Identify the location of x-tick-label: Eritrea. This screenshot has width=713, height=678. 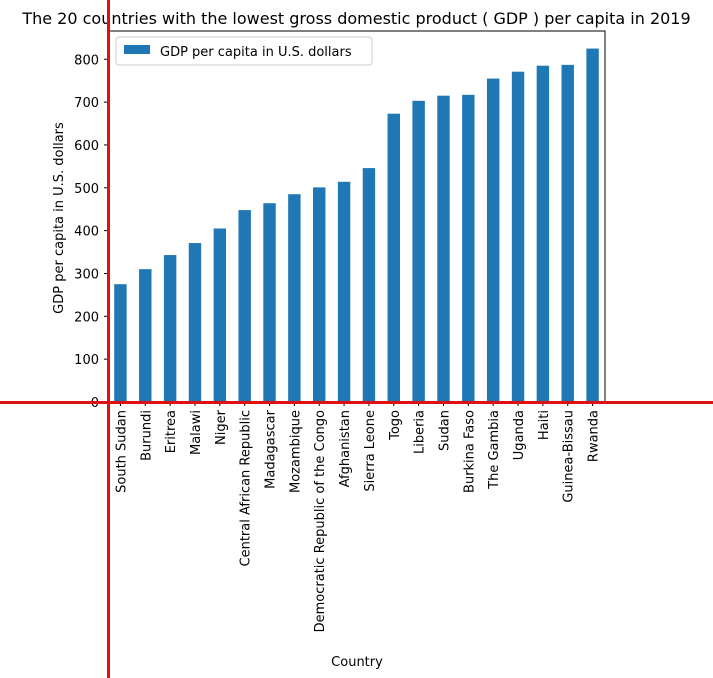
(171, 431).